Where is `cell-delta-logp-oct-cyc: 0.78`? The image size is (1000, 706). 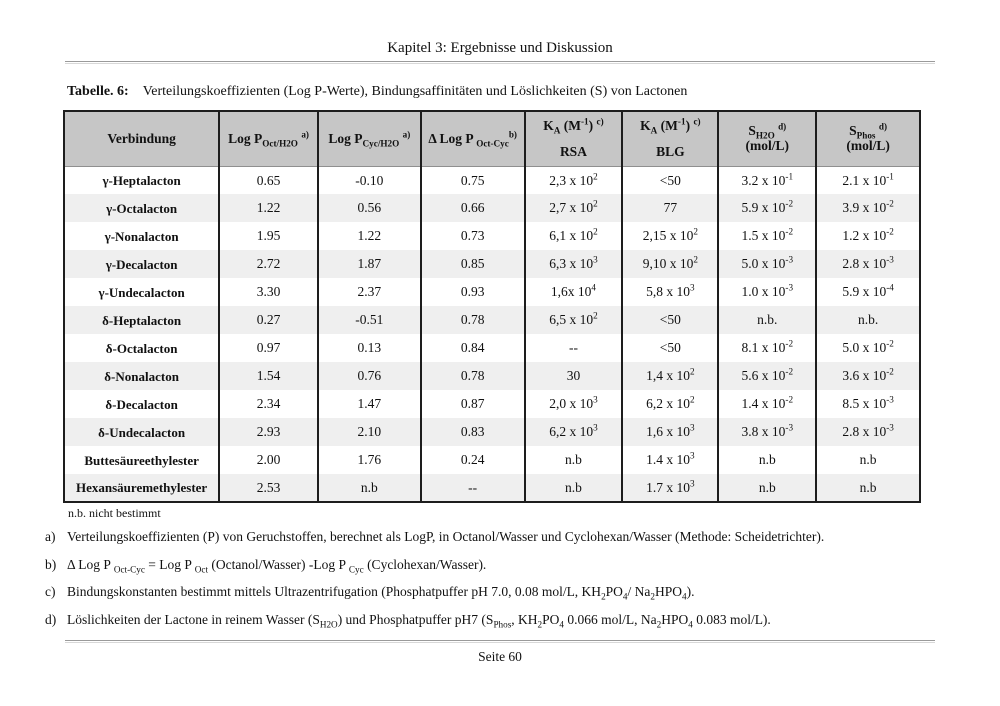 cell-delta-logp-oct-cyc: 0.78 is located at coordinates (472, 320).